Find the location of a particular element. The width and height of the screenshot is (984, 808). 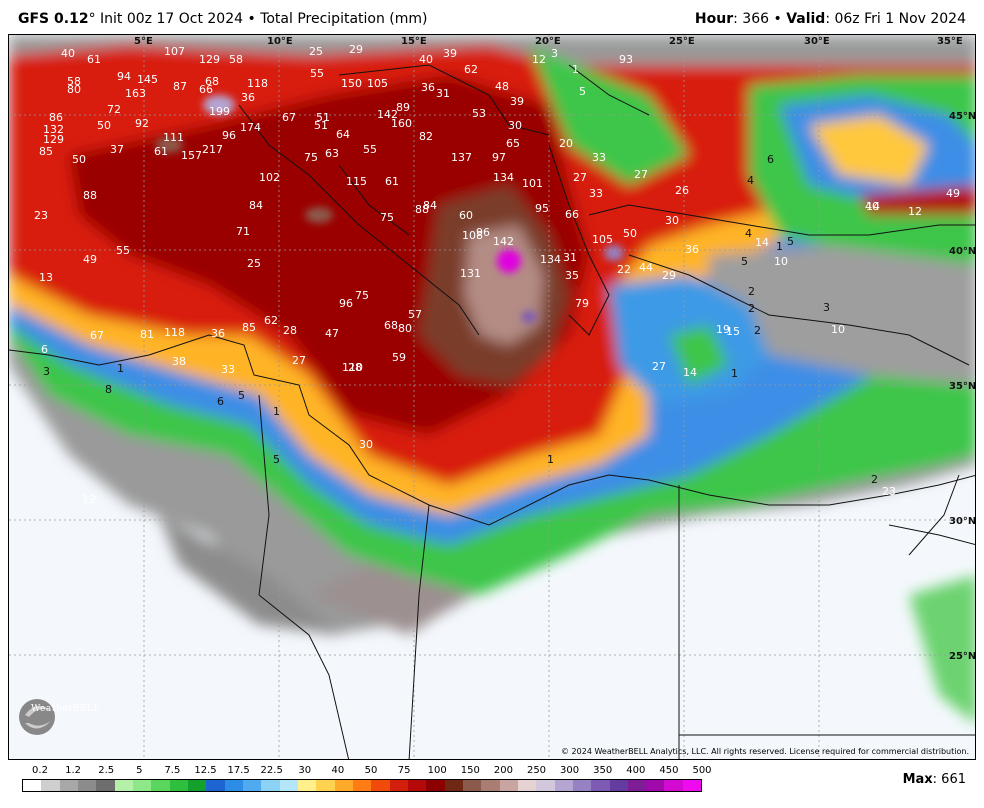

precip-value-label: 35 is located at coordinates (572, 275).